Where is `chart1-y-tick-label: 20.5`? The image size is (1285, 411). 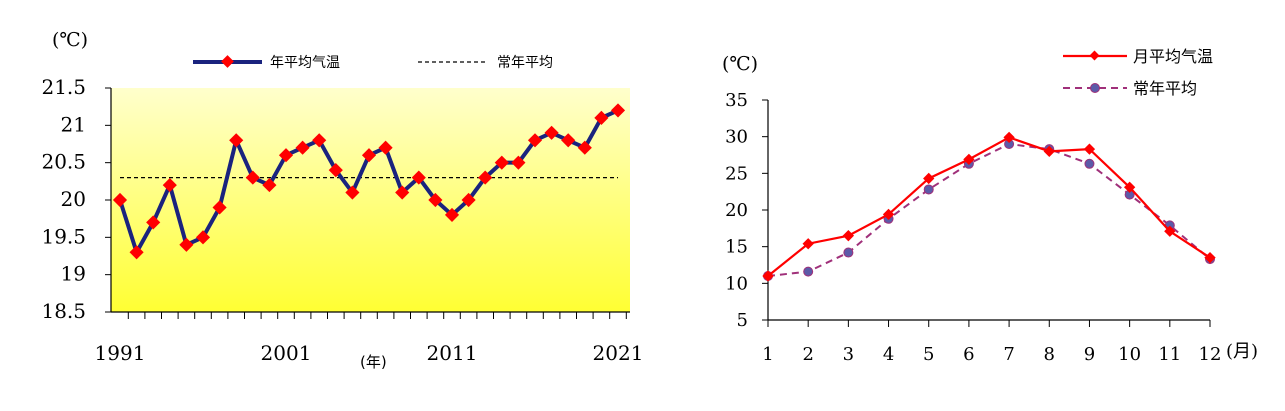
chart1-y-tick-label: 20.5 is located at coordinates (63, 162).